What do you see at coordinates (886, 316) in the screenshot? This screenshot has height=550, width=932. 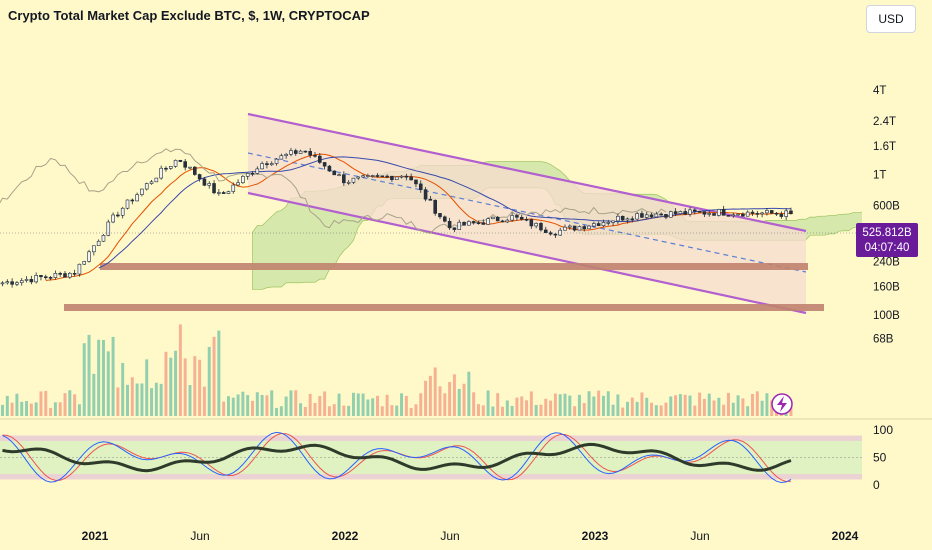 I see `price-tick-label: 100B` at bounding box center [886, 316].